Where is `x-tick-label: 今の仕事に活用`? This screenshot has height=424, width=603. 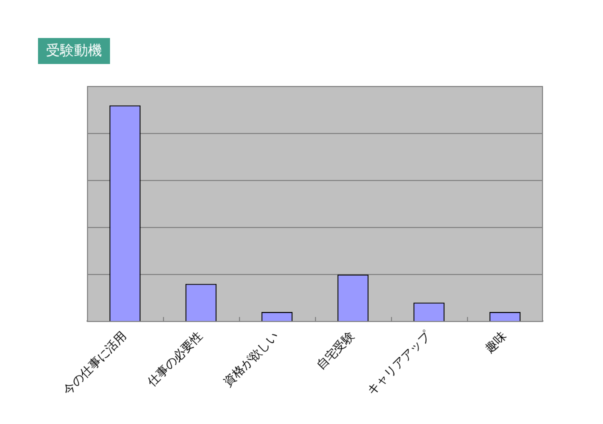 x-tick-label: 今の仕事に活用 is located at coordinates (95, 363).